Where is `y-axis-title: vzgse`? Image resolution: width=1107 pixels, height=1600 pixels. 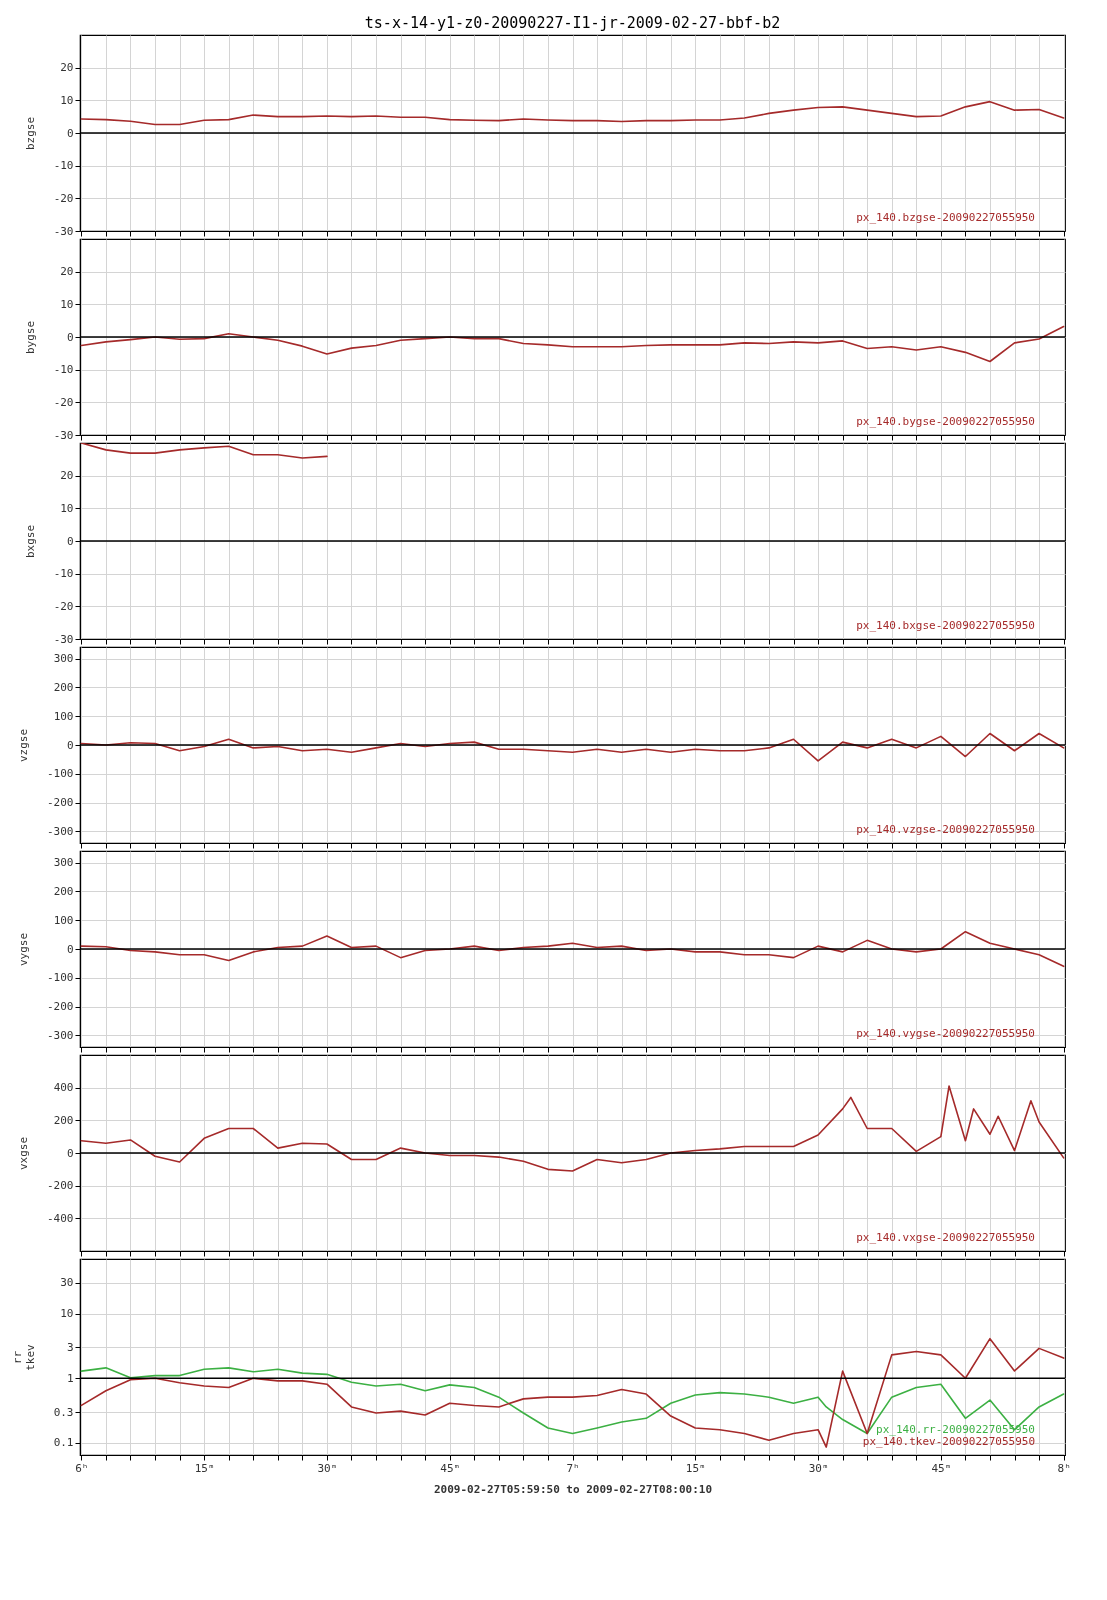 y-axis-title: vzgse is located at coordinates (24, 745).